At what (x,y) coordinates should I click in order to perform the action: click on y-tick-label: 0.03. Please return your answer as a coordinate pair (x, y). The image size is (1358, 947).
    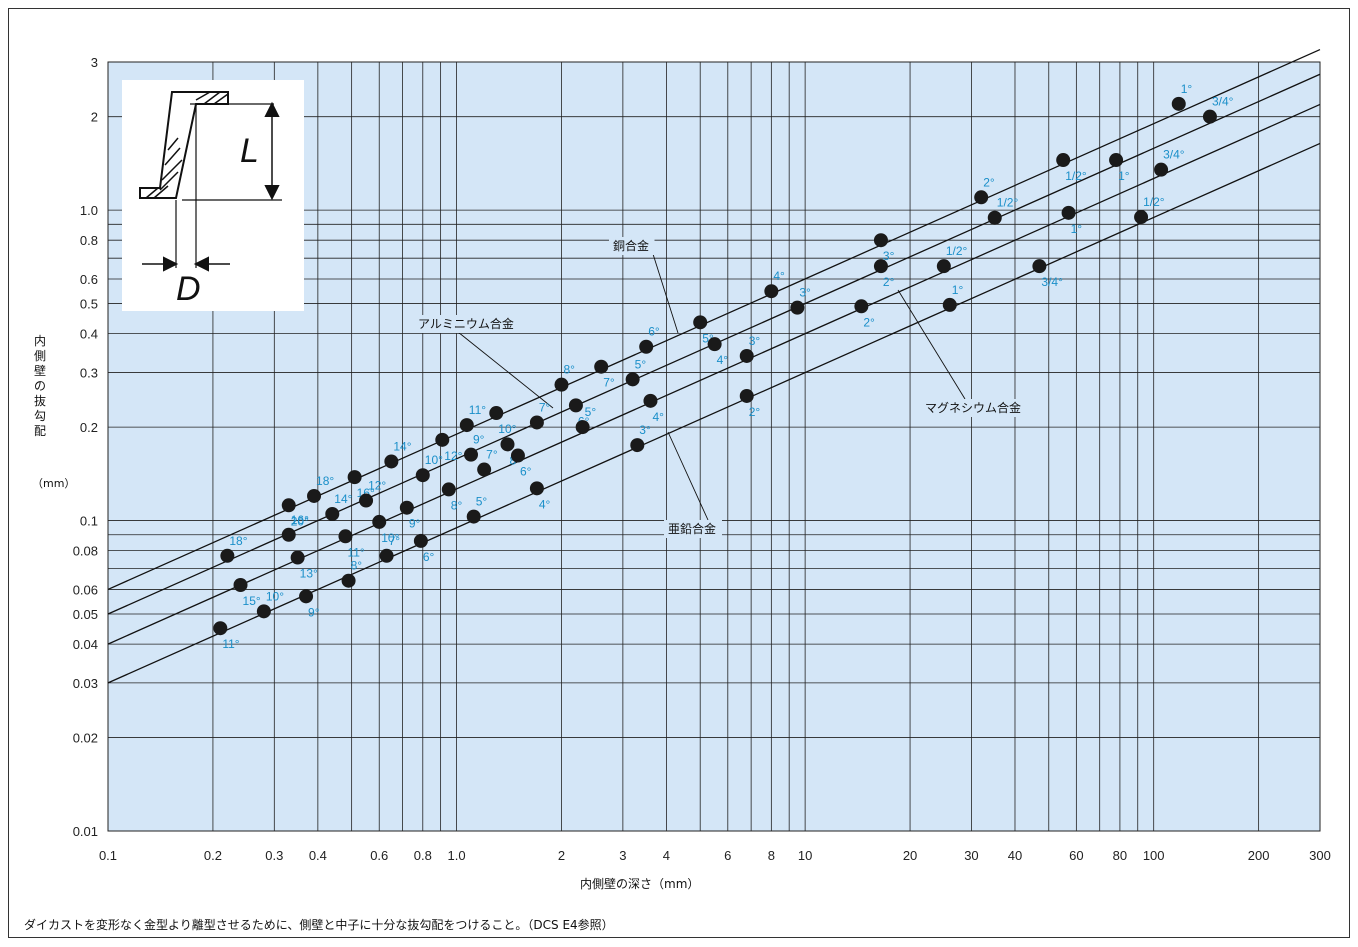
    Looking at the image, I should click on (85, 683).